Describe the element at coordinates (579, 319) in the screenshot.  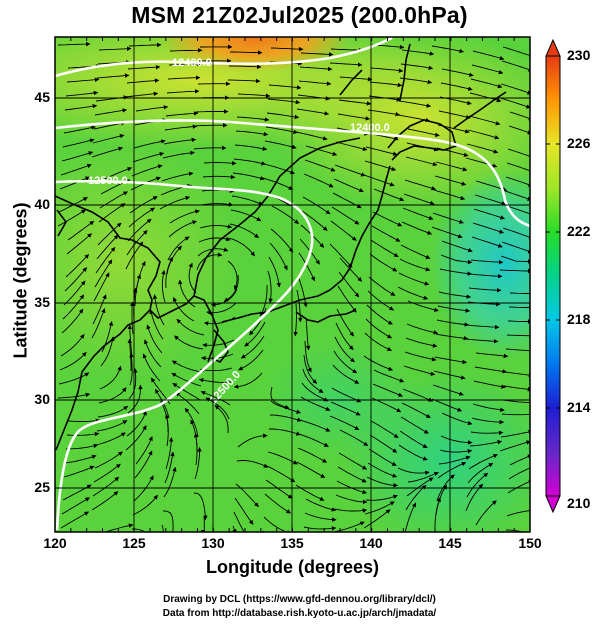
I see `colorbar-tick-label: 218` at that location.